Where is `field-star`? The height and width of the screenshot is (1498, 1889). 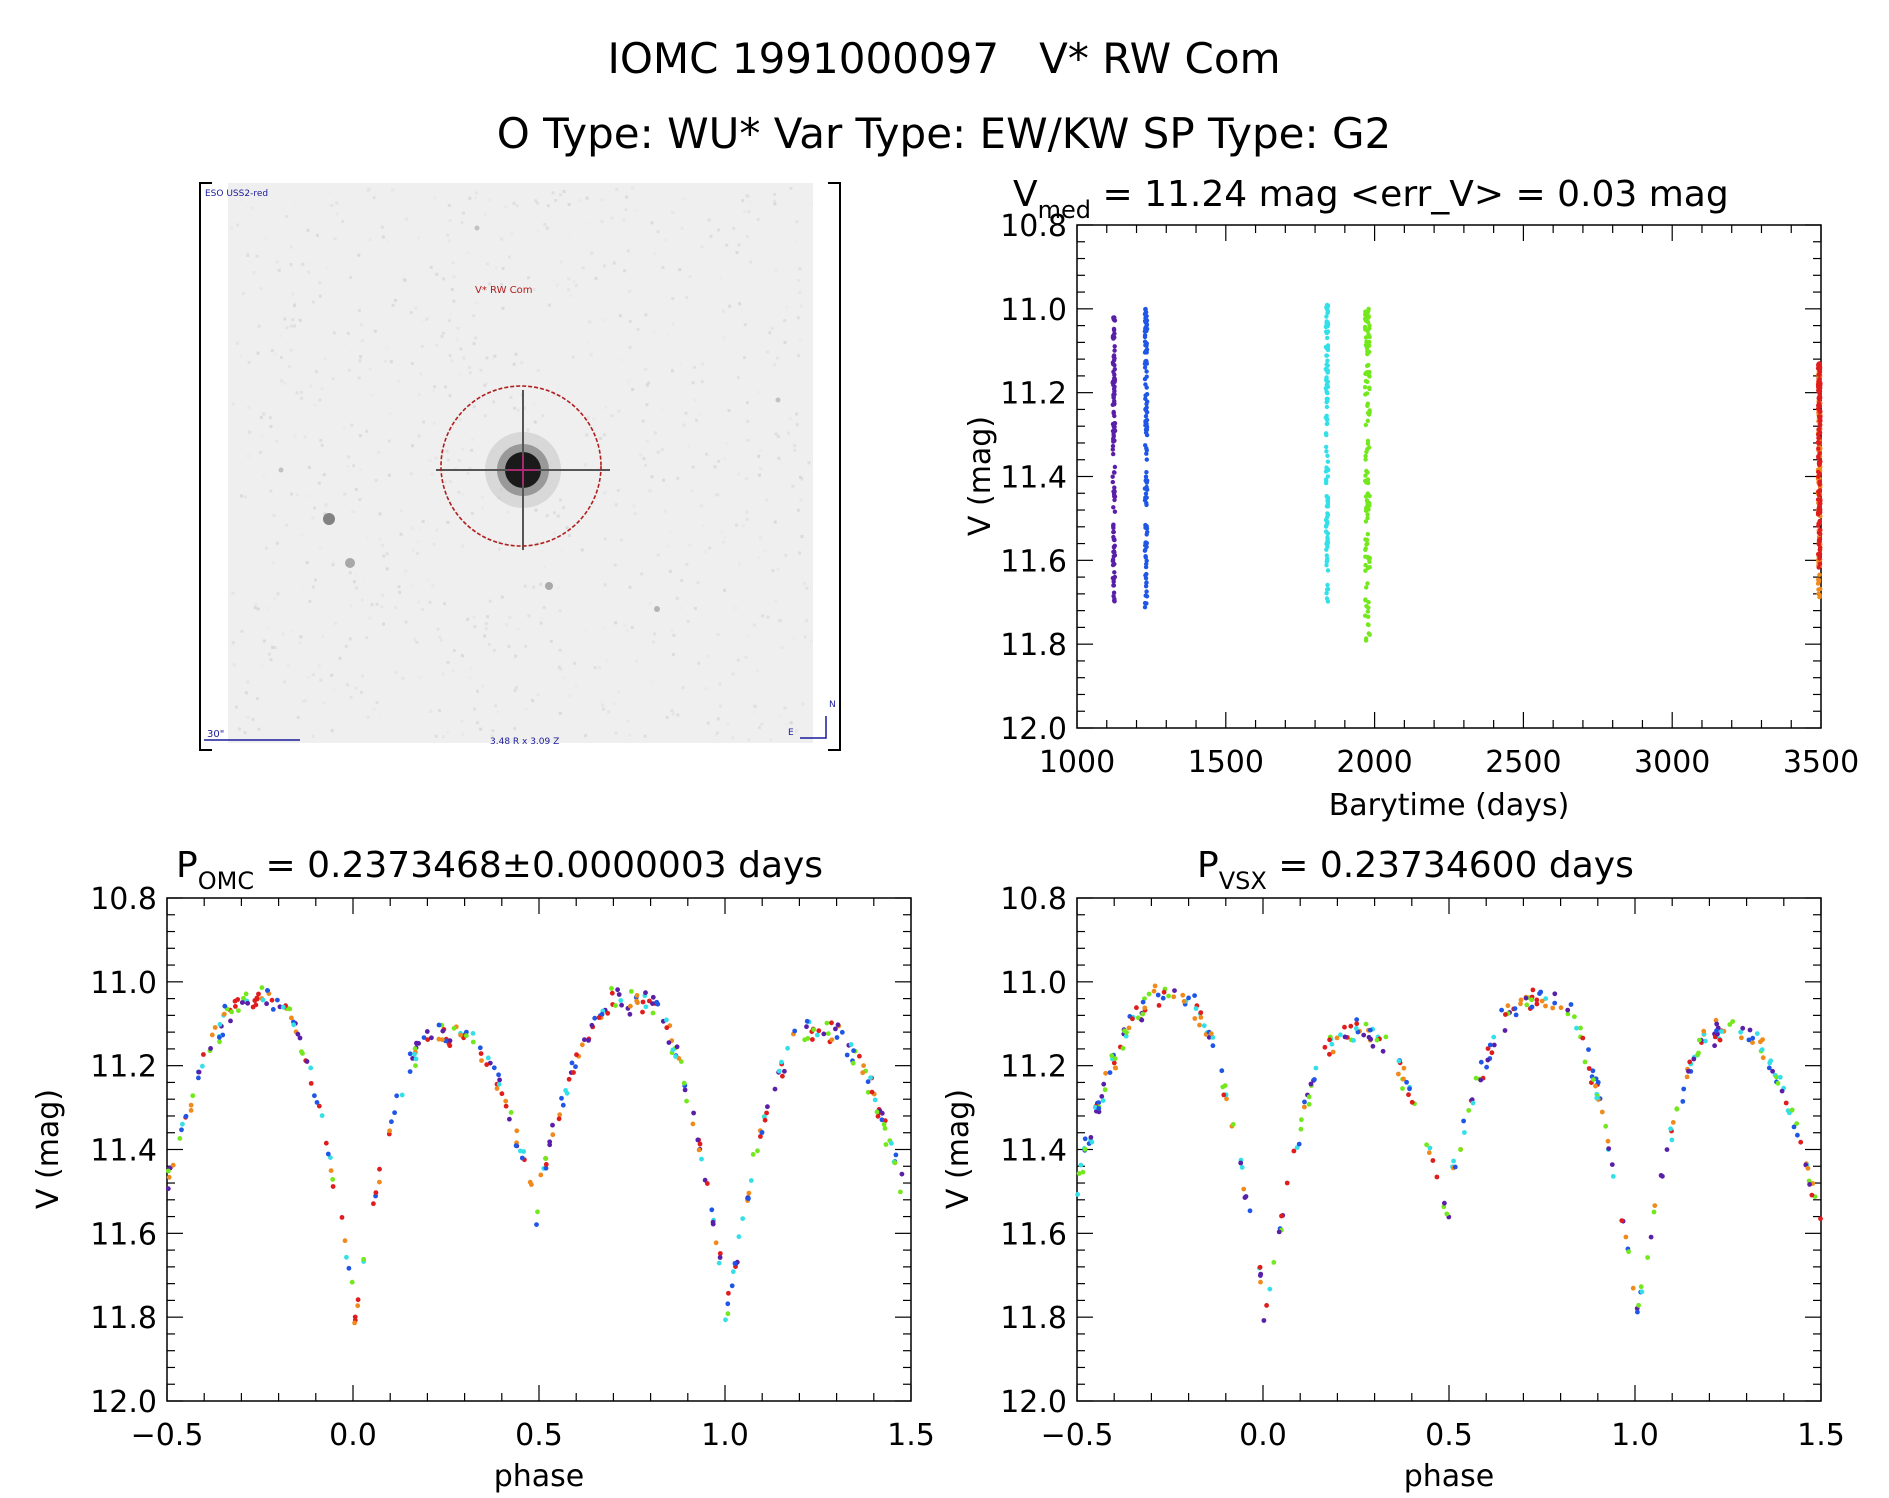
field-star is located at coordinates (778, 400).